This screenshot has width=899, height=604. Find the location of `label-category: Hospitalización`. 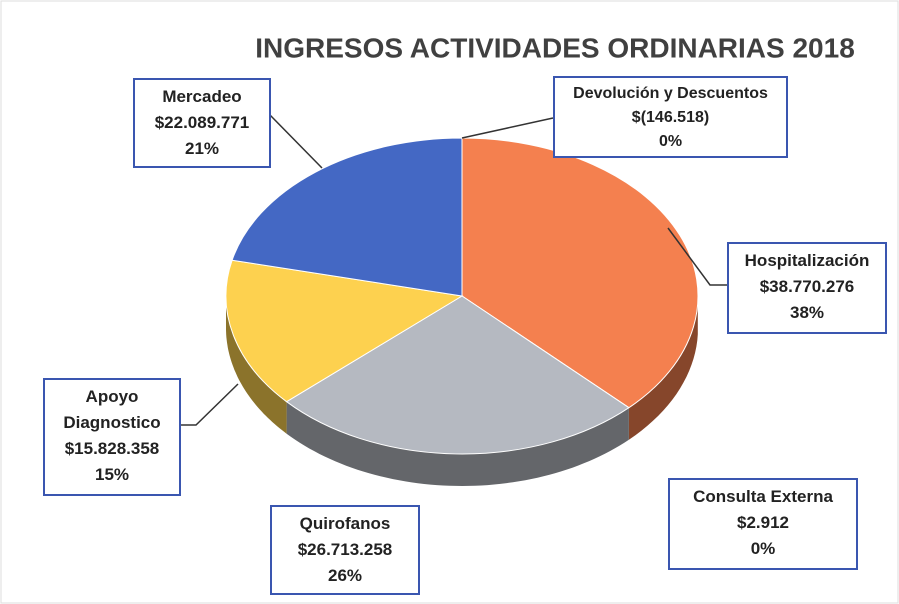

label-category: Hospitalización is located at coordinates (807, 260).